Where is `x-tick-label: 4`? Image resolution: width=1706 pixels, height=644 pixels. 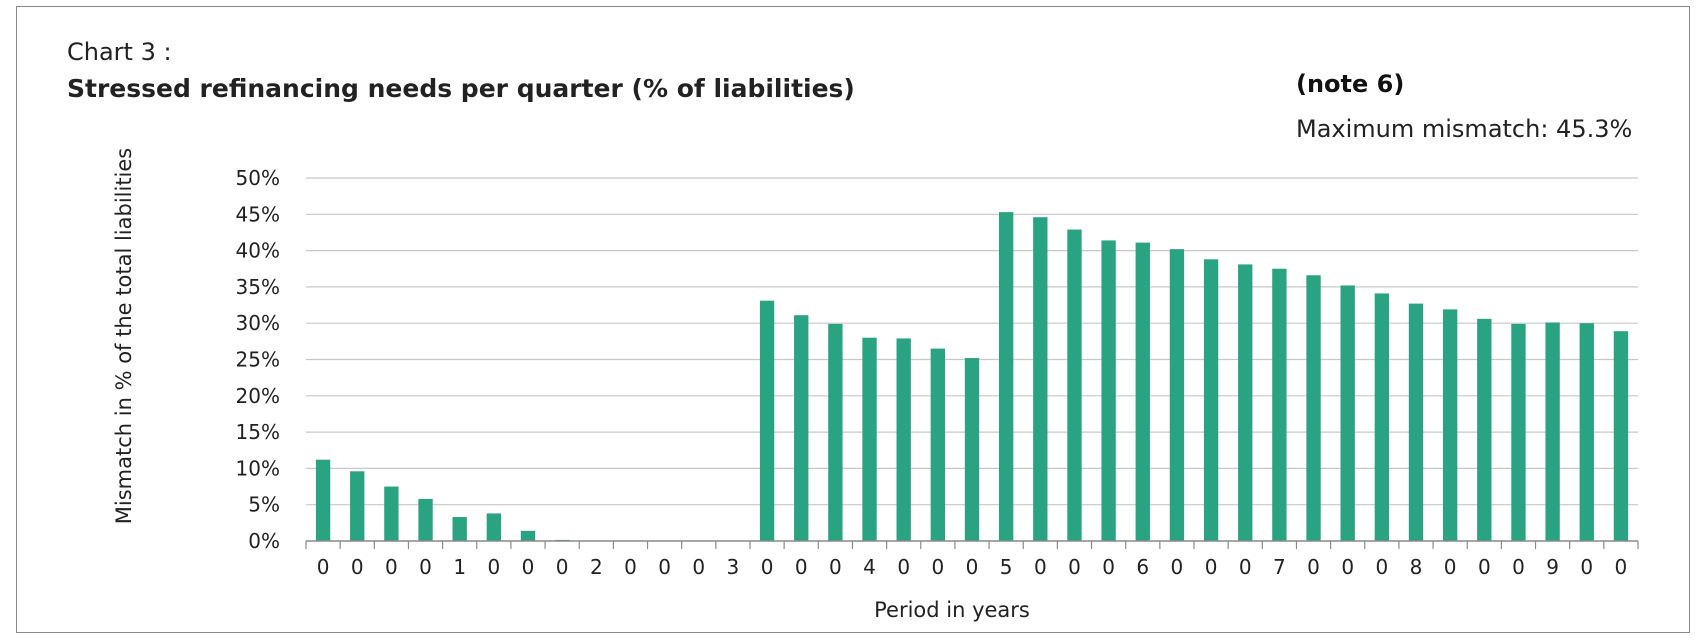
x-tick-label: 4 is located at coordinates (869, 567).